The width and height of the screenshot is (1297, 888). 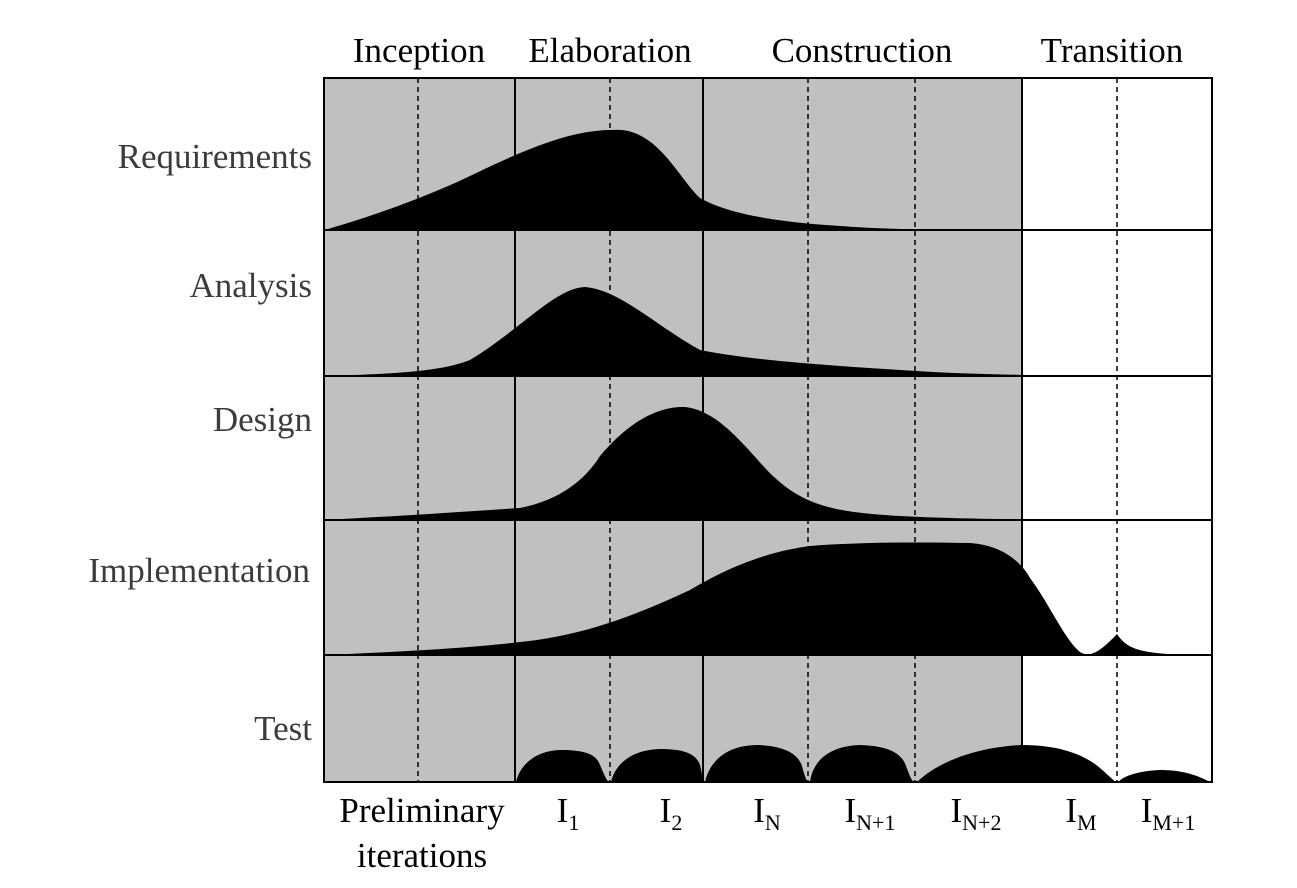 What do you see at coordinates (1080, 813) in the screenshot?
I see `iteration-label-im: IM` at bounding box center [1080, 813].